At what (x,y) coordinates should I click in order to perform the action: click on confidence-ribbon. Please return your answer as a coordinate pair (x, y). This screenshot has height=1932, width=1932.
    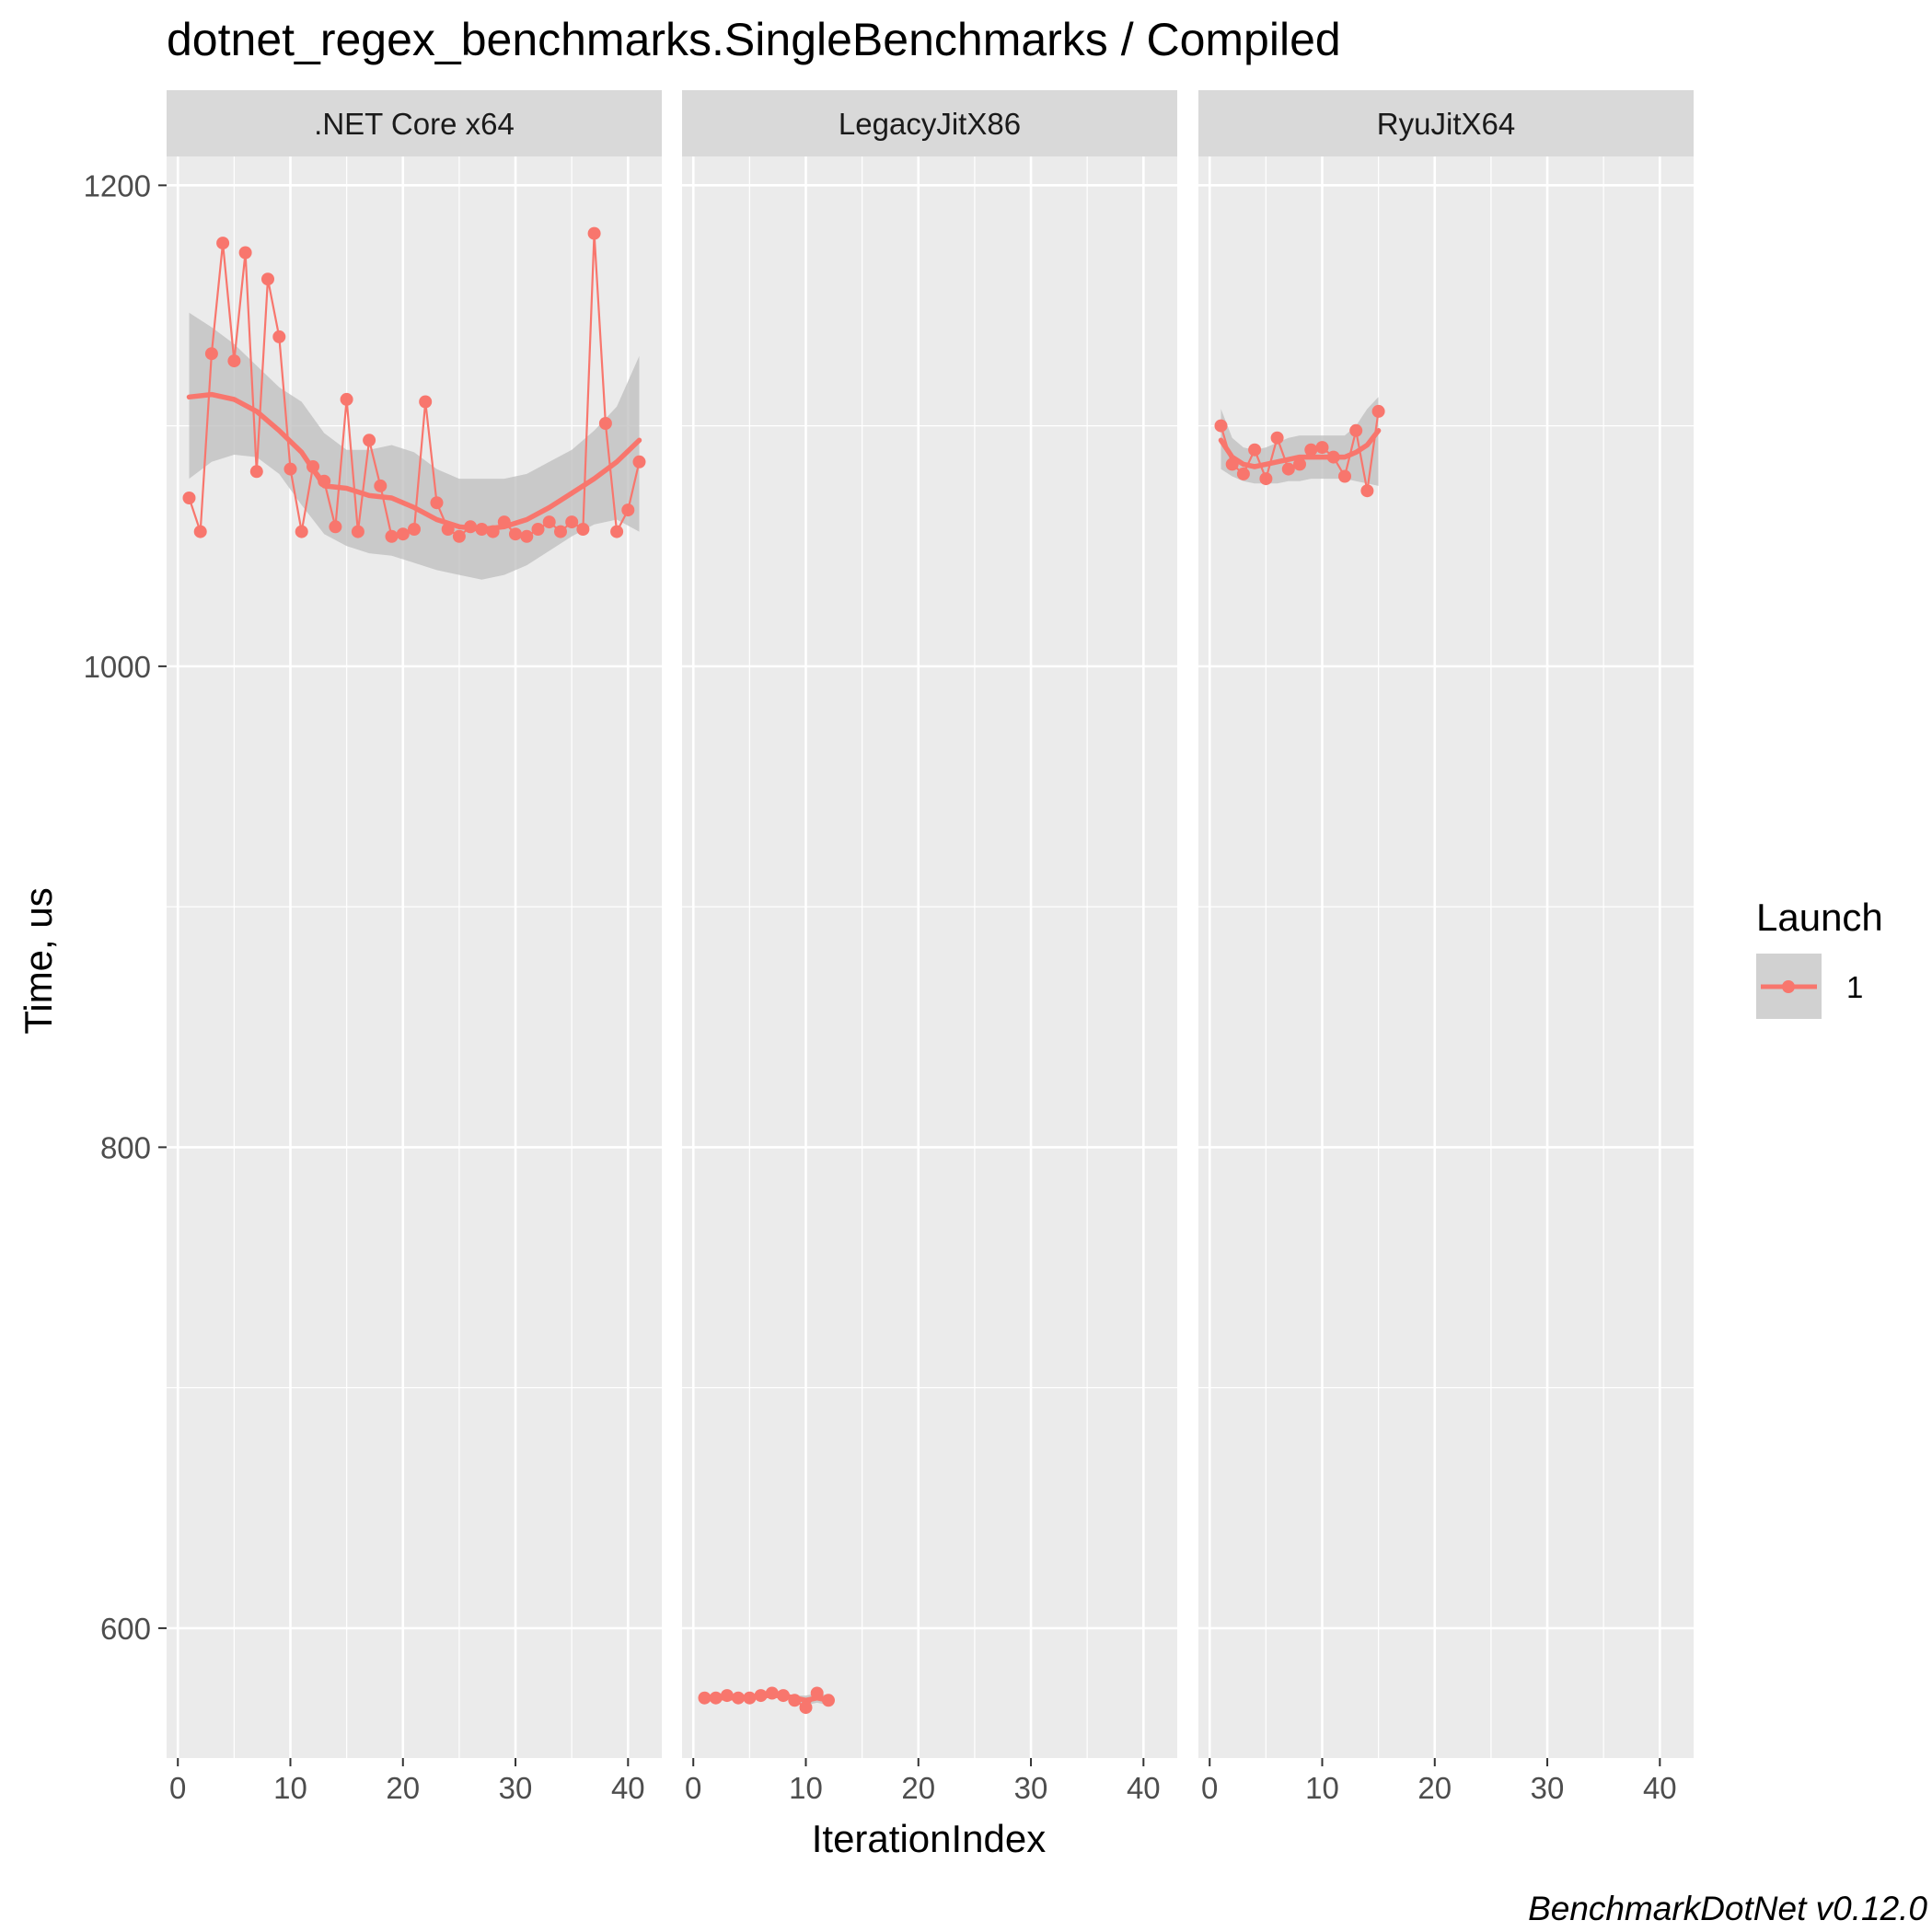
    Looking at the image, I should click on (415, 446).